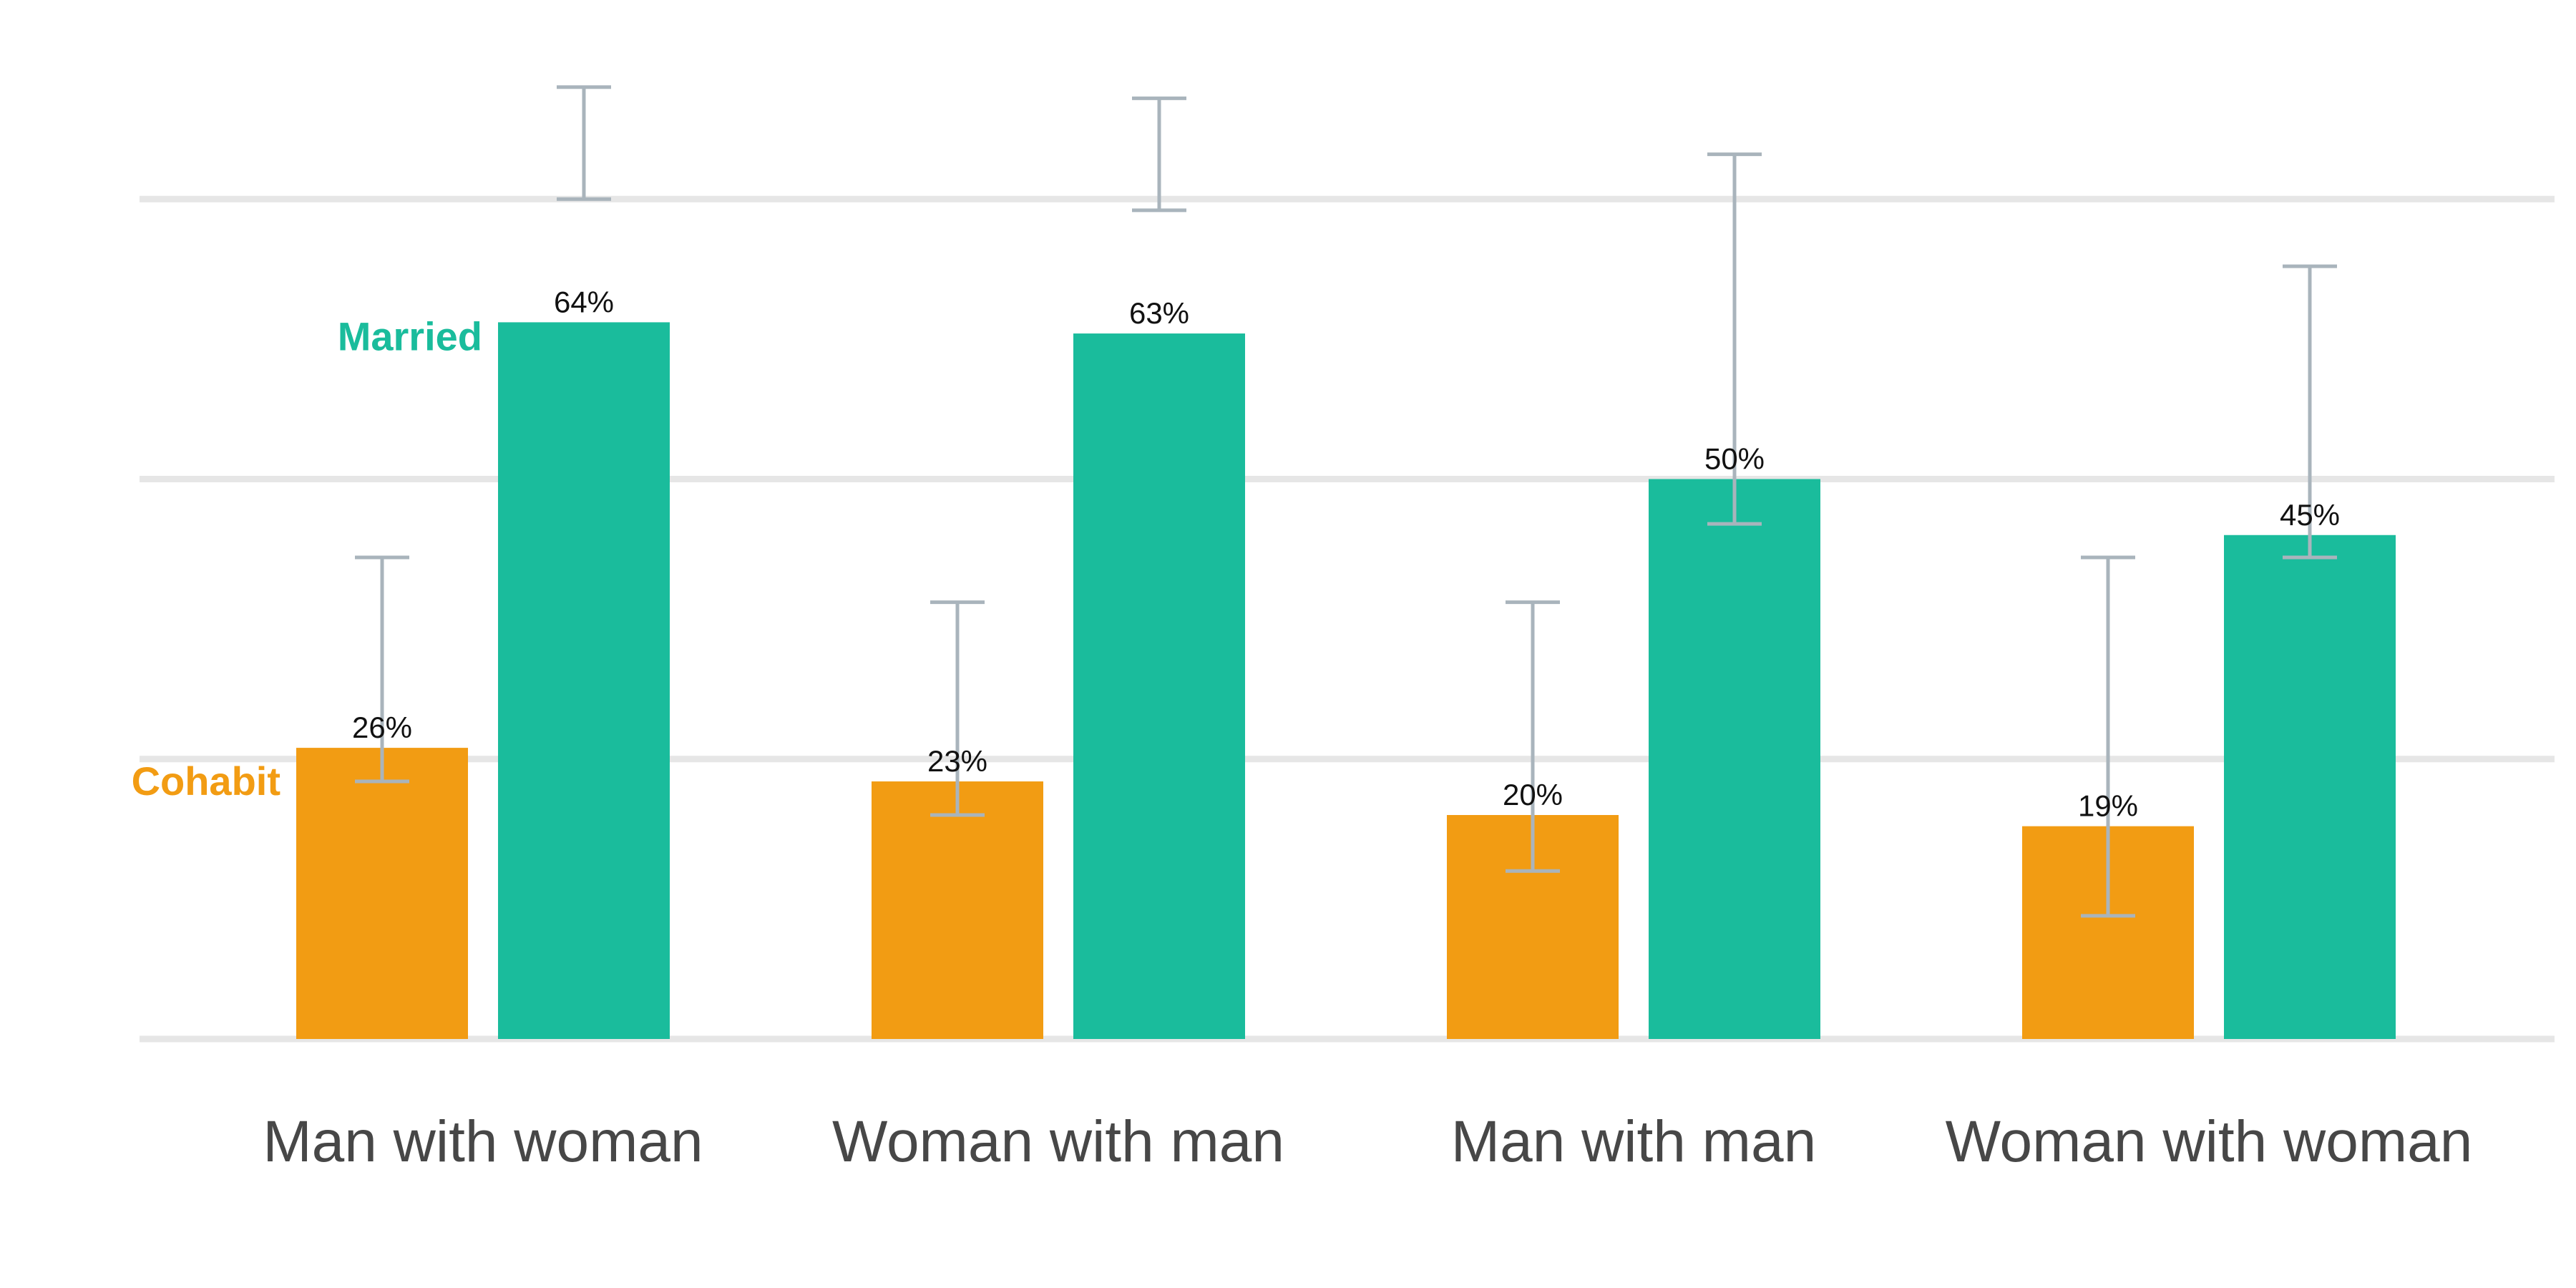 The height and width of the screenshot is (1288, 2576). I want to click on category-label-2: Woman with man, so click(1058, 1141).